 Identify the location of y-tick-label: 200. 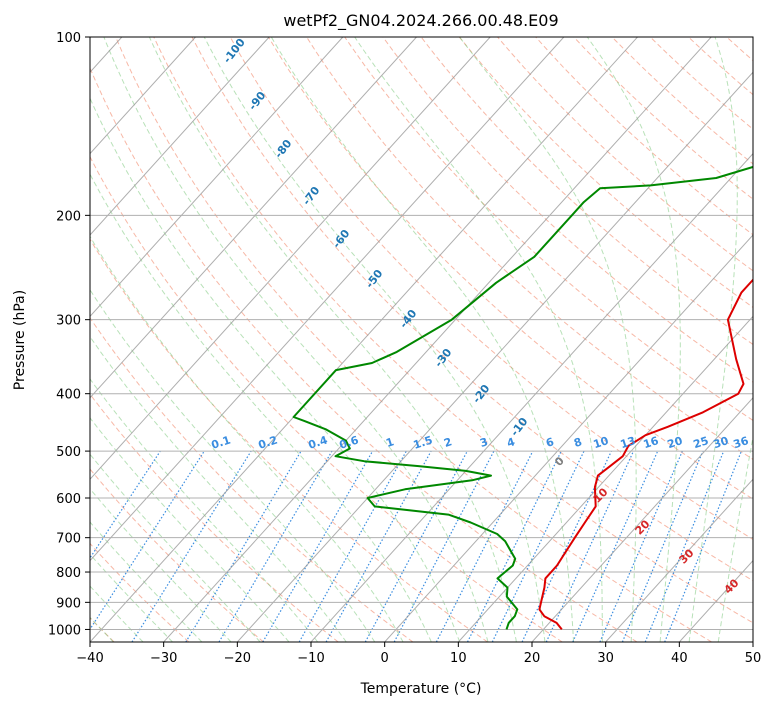
(68, 216).